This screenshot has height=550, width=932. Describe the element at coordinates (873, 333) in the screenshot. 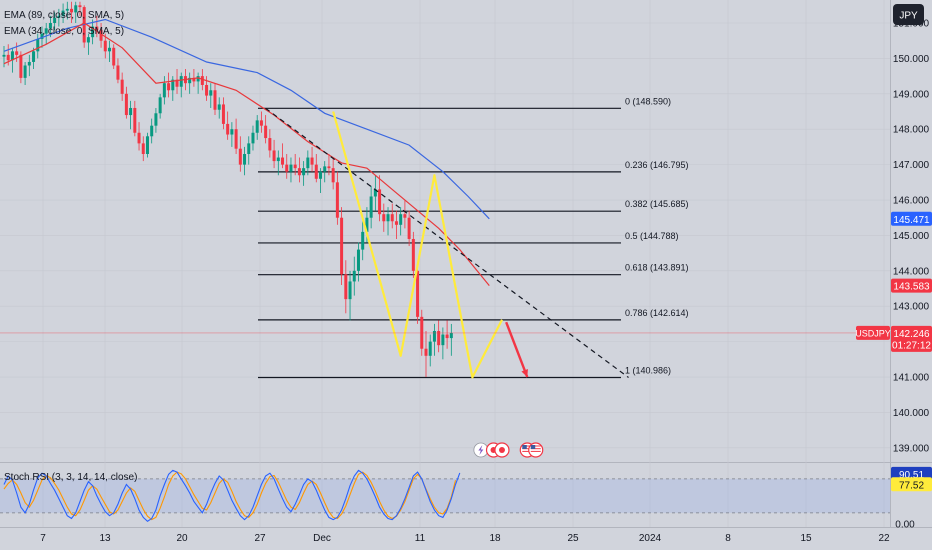

I see `svg-text: USDJPY` at that location.